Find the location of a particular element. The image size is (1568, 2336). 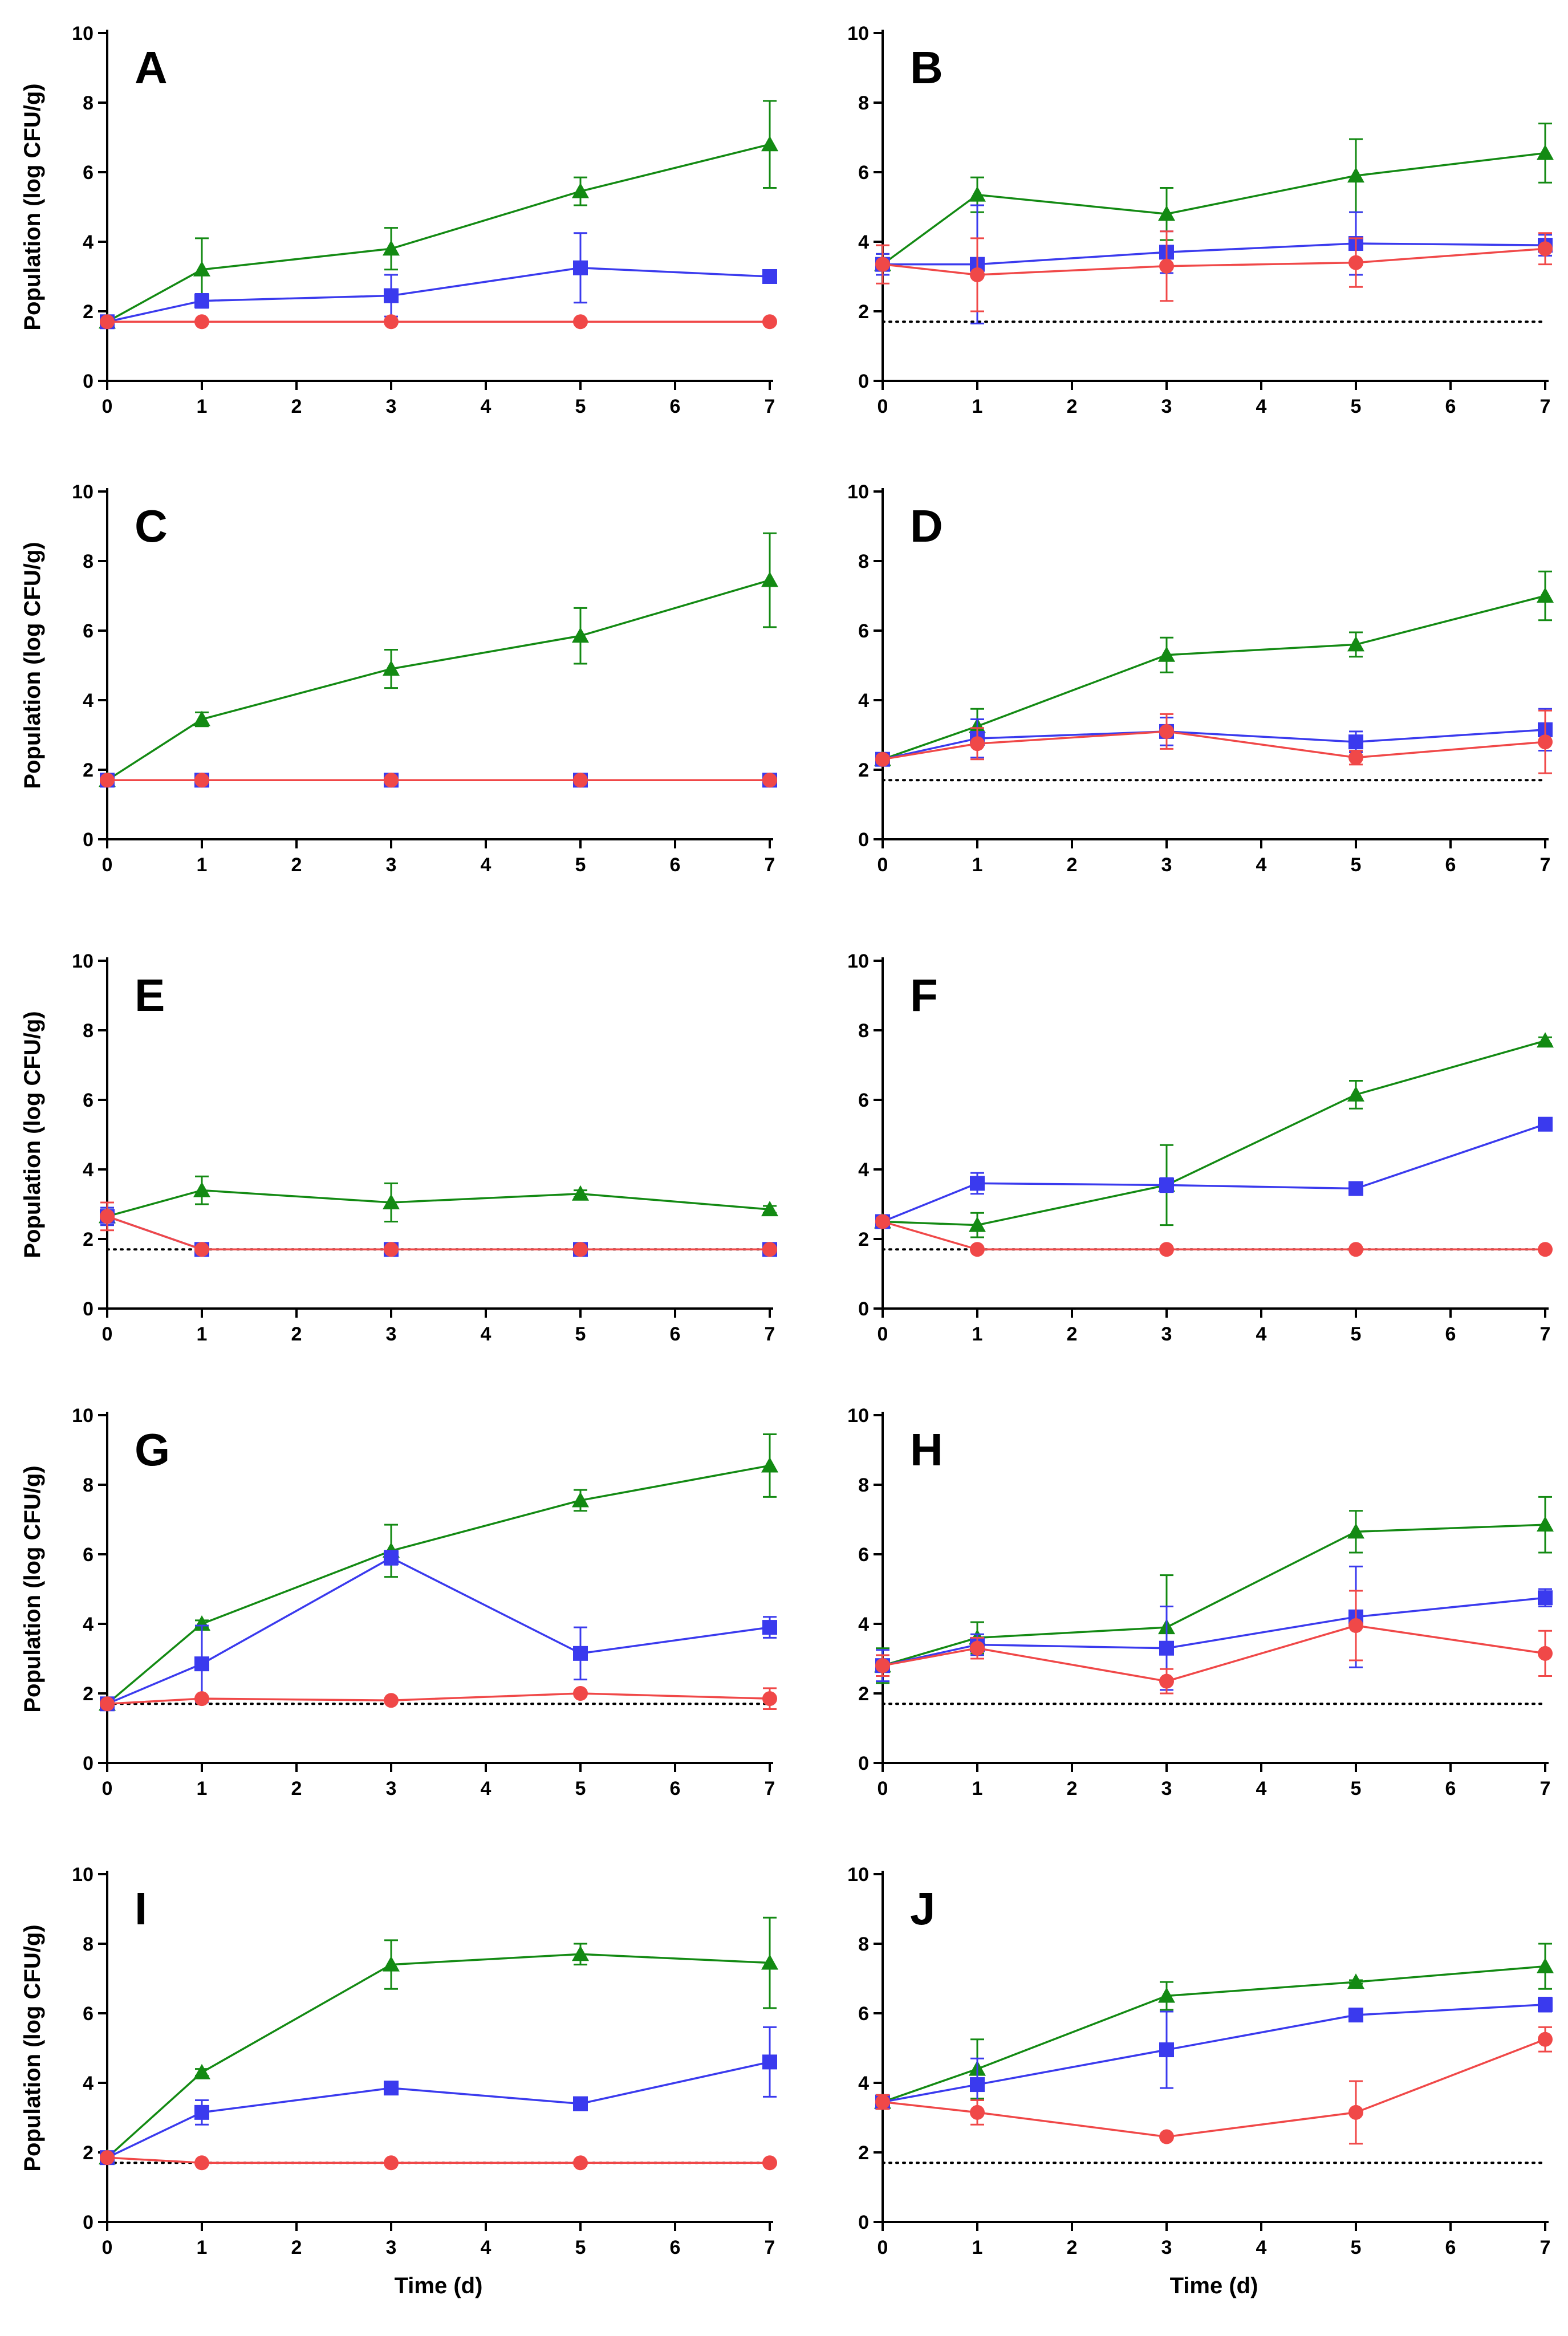

panel-e-y-tick-label: 8 is located at coordinates (89, 1031).